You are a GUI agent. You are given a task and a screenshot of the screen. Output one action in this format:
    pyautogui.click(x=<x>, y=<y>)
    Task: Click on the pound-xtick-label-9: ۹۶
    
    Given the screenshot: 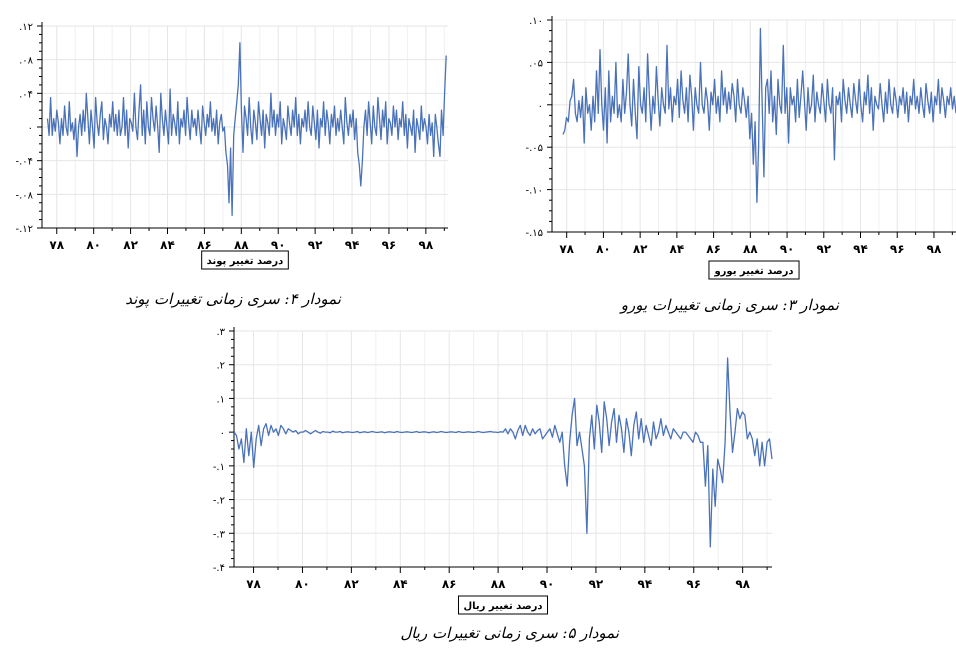 What is the action you would take?
    pyautogui.click(x=389, y=245)
    